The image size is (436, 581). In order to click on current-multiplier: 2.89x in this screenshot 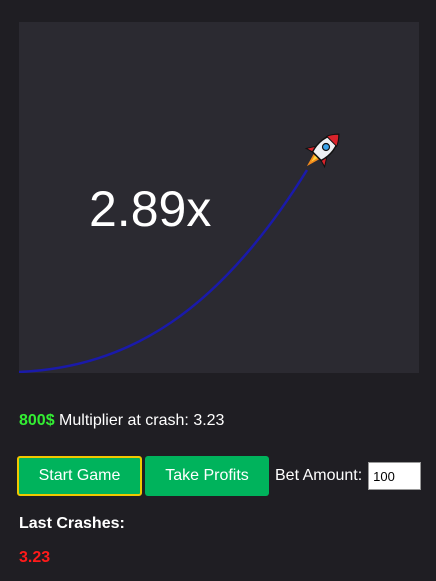, I will do `click(150, 209)`.